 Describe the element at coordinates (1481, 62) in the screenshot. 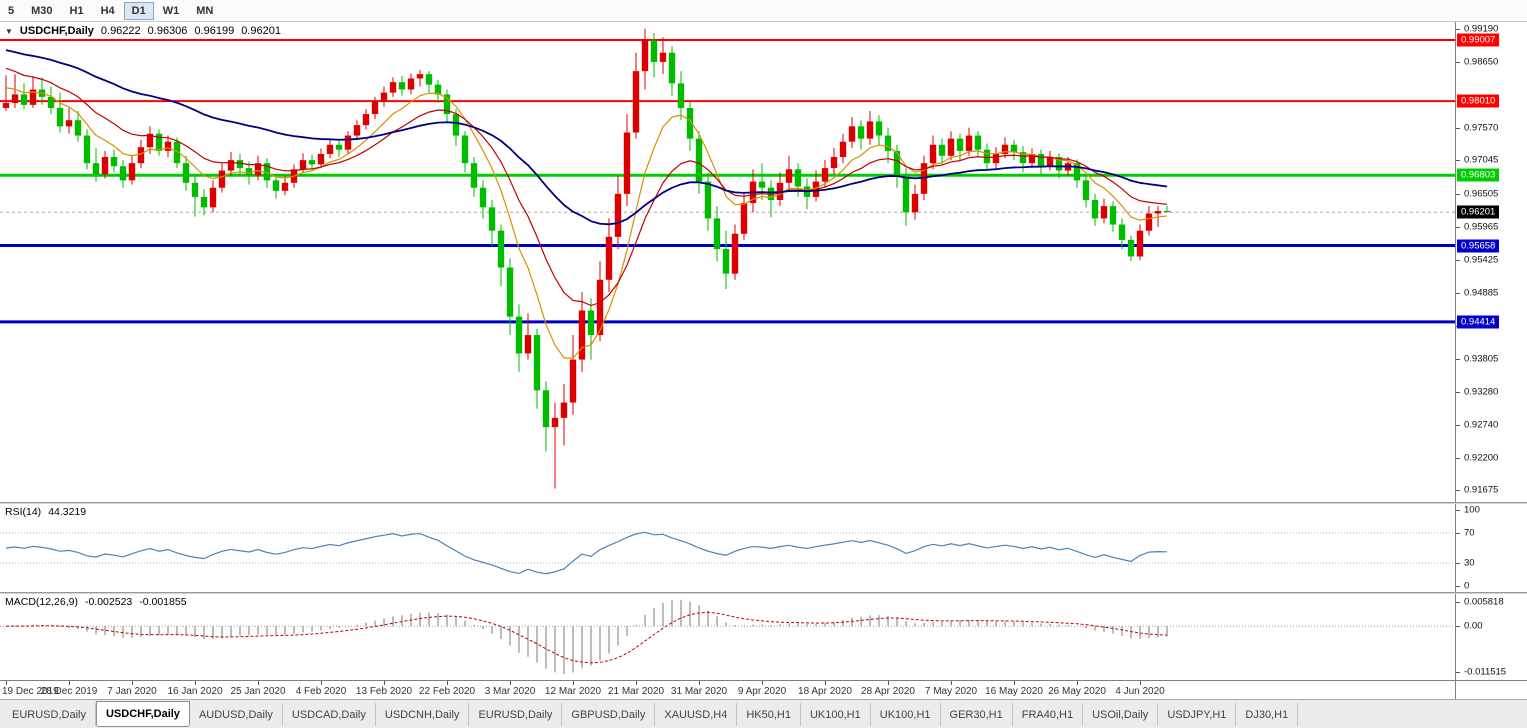

I see `axis-label: 0.98650` at that location.